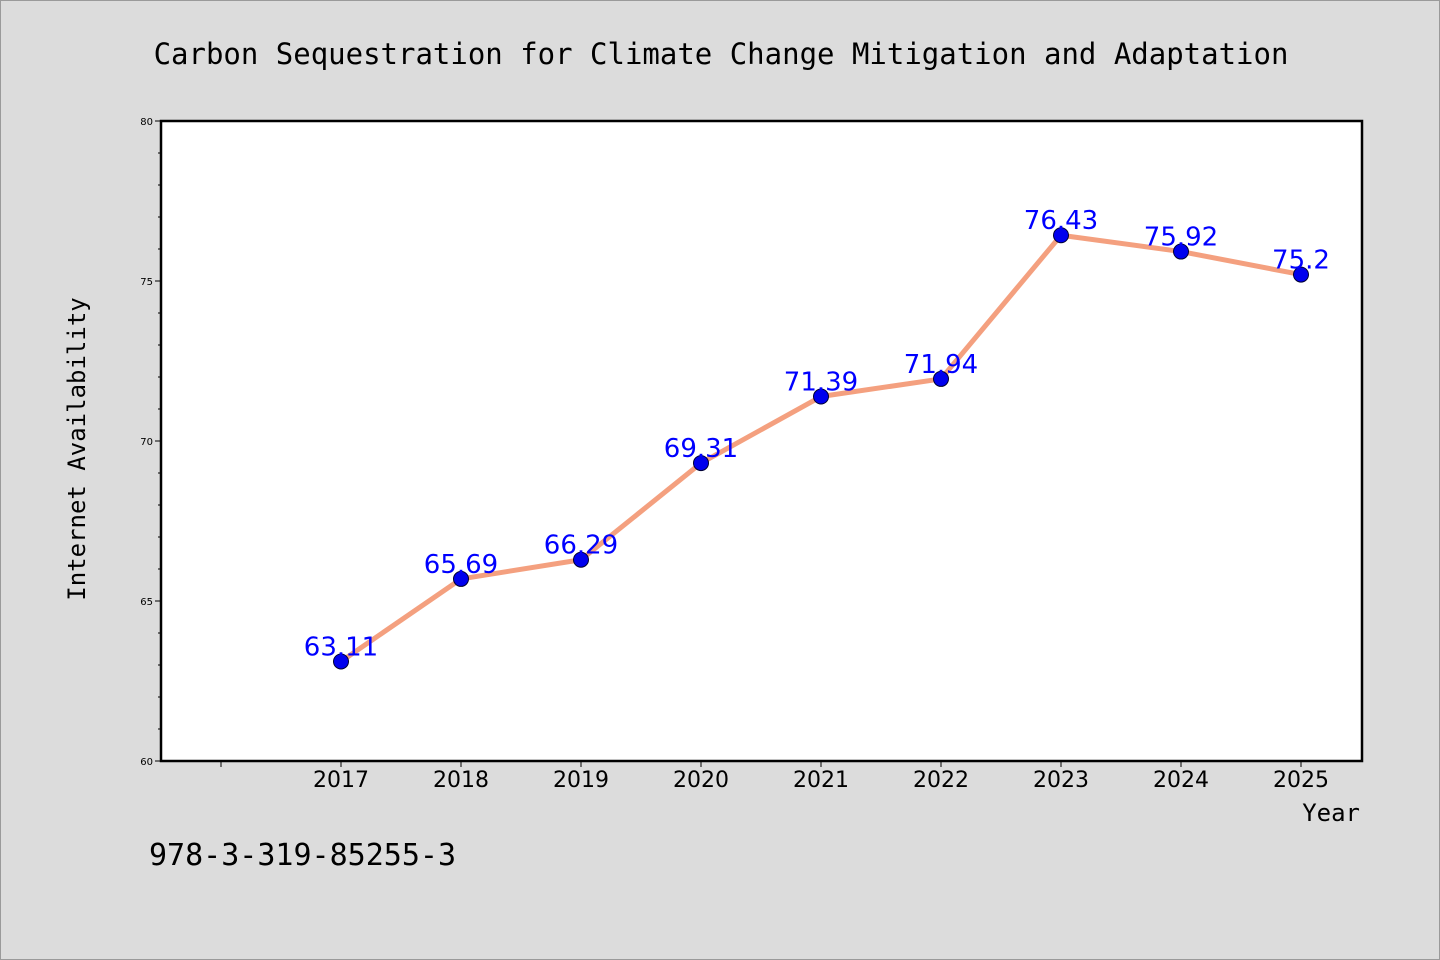 Image resolution: width=1440 pixels, height=960 pixels. I want to click on data-label: 71.94, so click(941, 365).